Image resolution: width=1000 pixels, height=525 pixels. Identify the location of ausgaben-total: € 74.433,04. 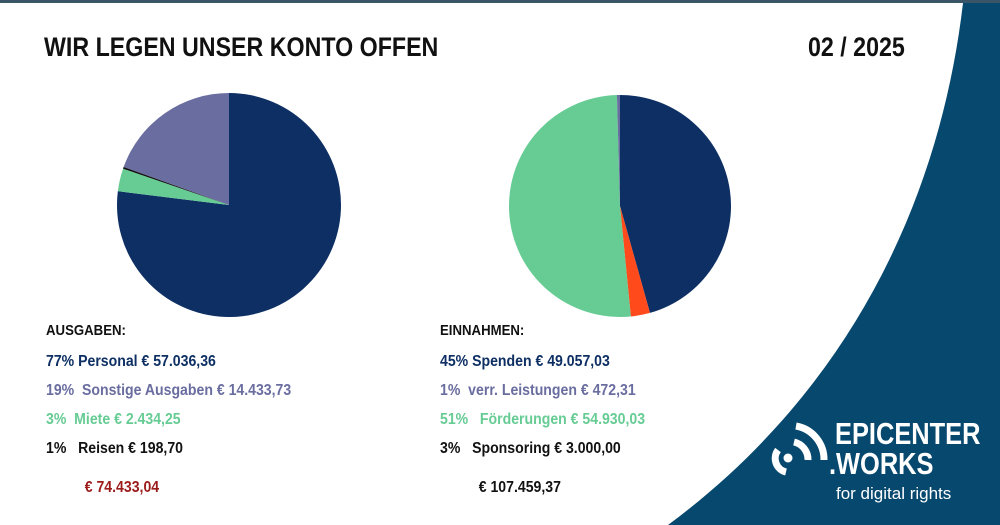
(122, 487).